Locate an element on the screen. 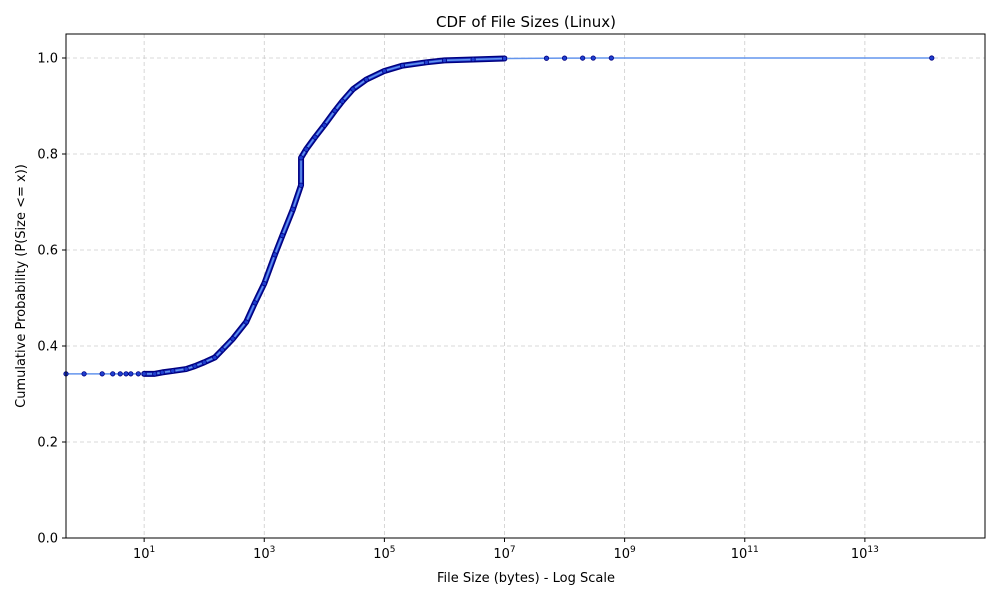 The image size is (1000, 600). x-tick-label: 10³ is located at coordinates (264, 553).